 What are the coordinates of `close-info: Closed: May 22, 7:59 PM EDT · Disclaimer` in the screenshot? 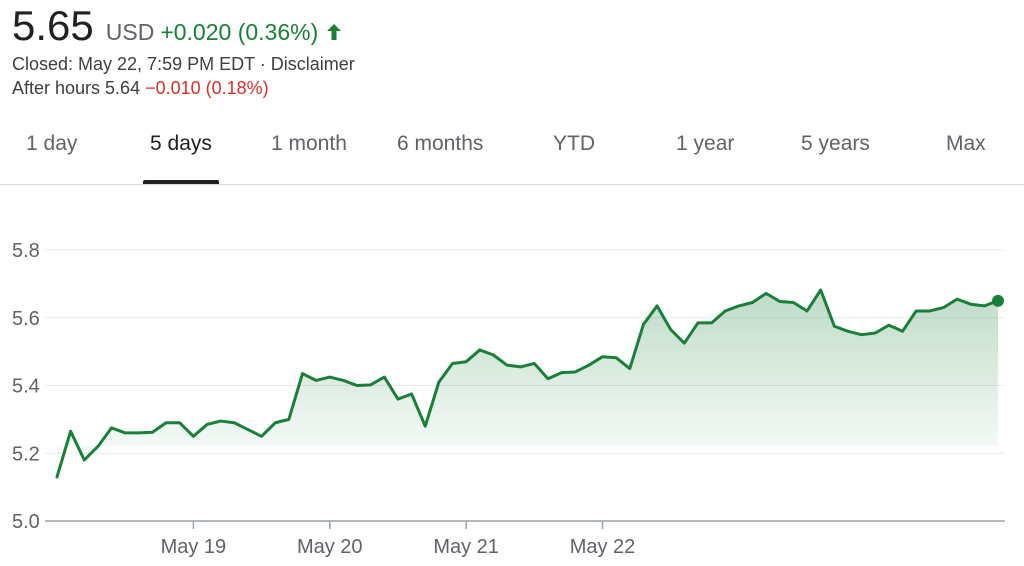 It's located at (183, 64).